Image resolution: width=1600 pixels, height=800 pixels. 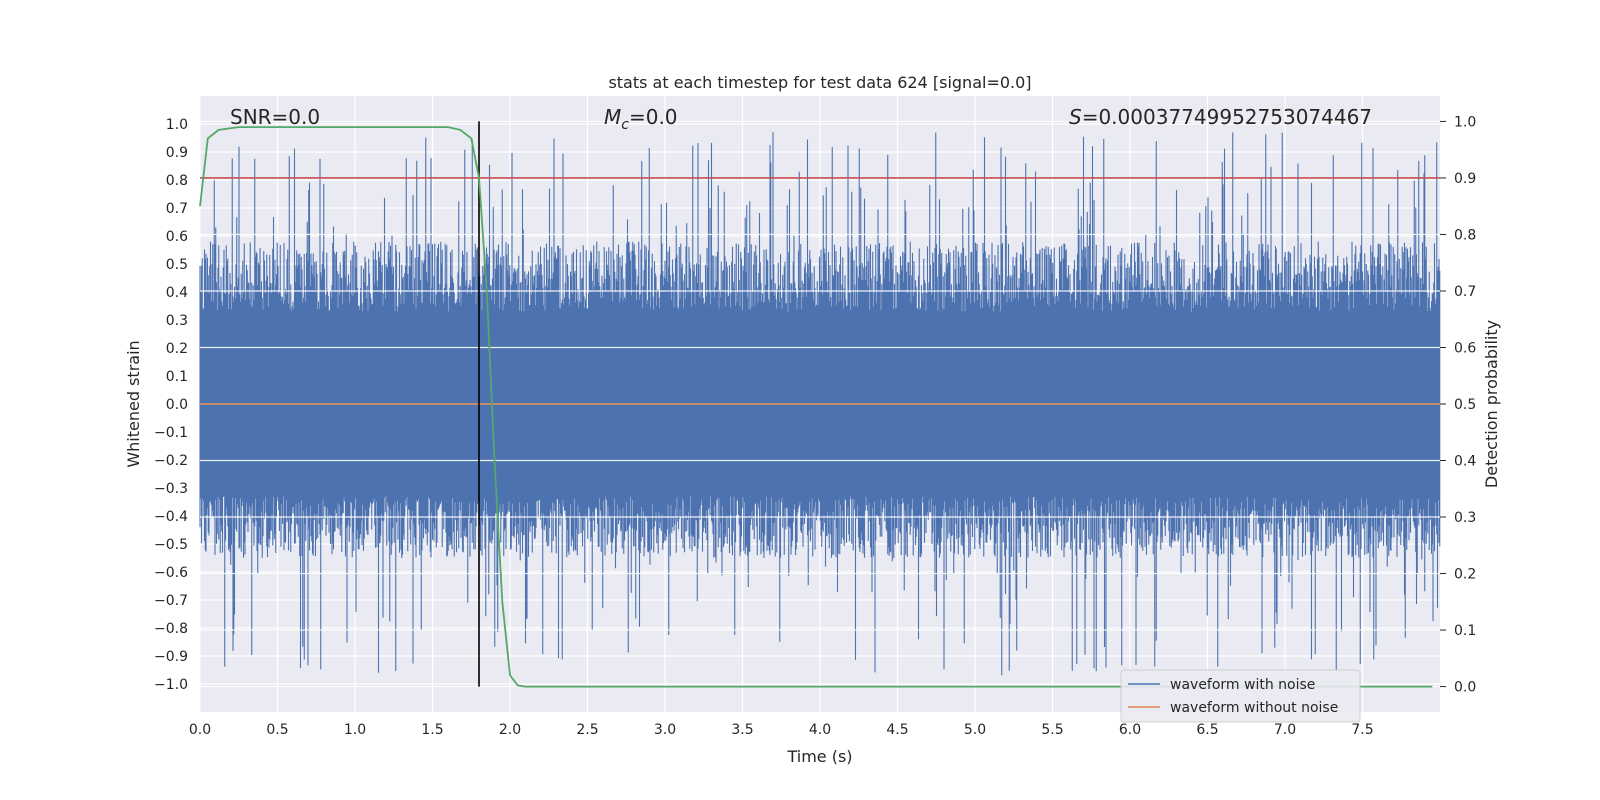 I want to click on y-tick-label: 0.9, so click(x=177, y=153).